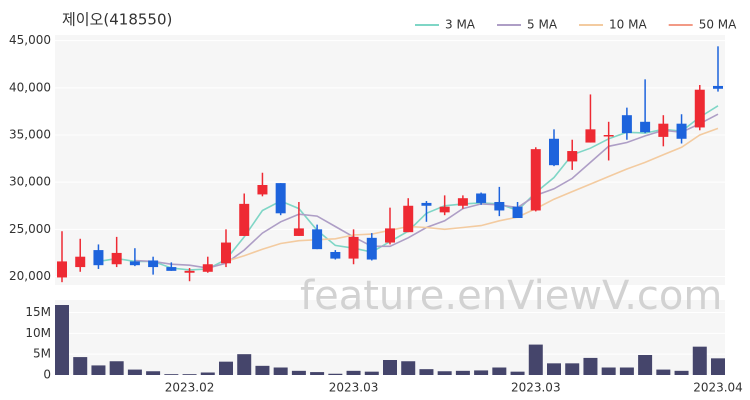  What do you see at coordinates (38, 333) in the screenshot?
I see `y-tick-label: 10M` at bounding box center [38, 333].